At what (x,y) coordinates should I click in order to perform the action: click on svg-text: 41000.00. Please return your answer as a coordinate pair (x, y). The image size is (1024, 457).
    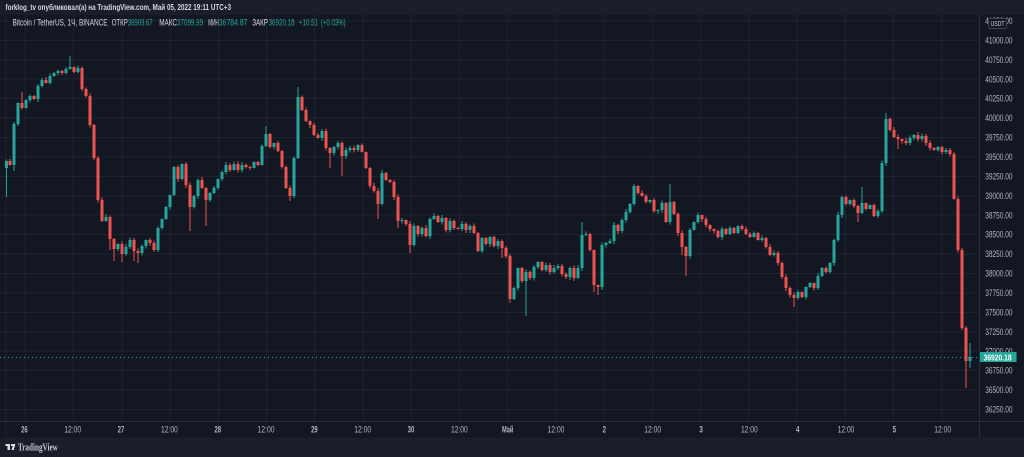
    Looking at the image, I should click on (998, 40).